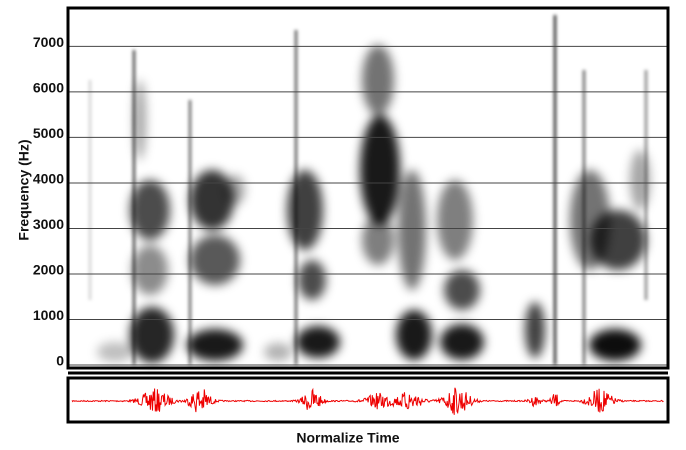 The image size is (686, 450). I want to click on y-tick-label: 5000, so click(48, 133).